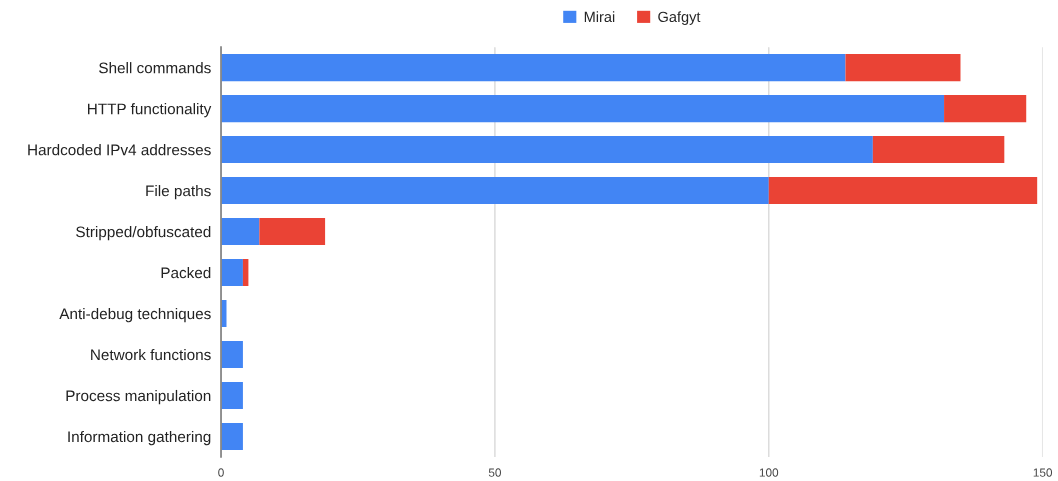  Describe the element at coordinates (143, 233) in the screenshot. I see `y-tick-label: Stripped/obfuscated` at that location.